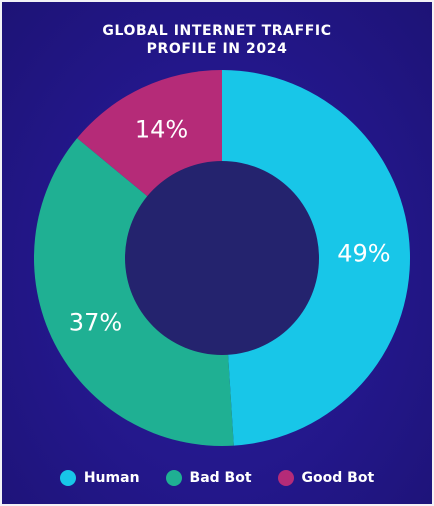 The height and width of the screenshot is (506, 434). I want to click on legend-swatch-bad-bot, so click(173, 478).